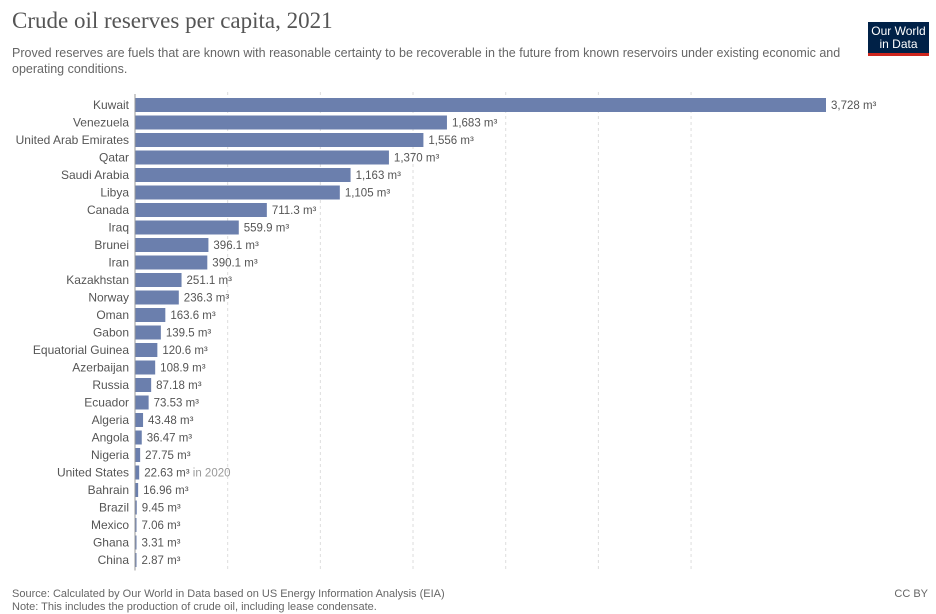 This screenshot has height=614, width=936. What do you see at coordinates (114, 508) in the screenshot?
I see `category-label: Brazil` at bounding box center [114, 508].